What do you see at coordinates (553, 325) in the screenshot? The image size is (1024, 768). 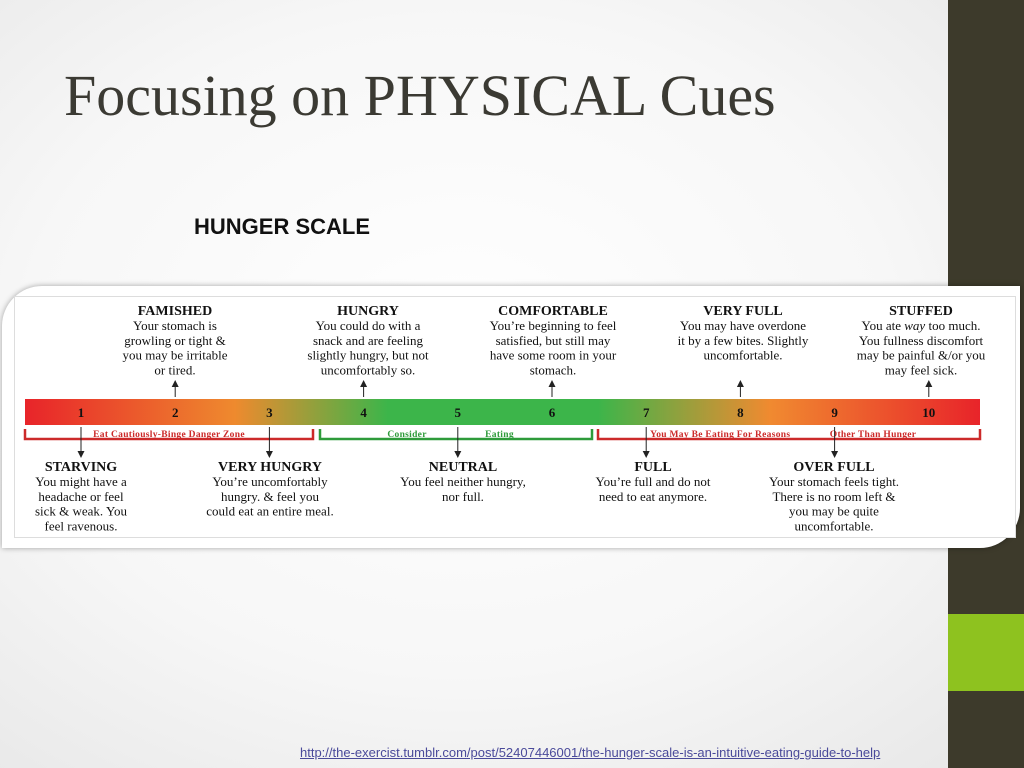 I see `state-description-line: You’re beginning to feel` at bounding box center [553, 325].